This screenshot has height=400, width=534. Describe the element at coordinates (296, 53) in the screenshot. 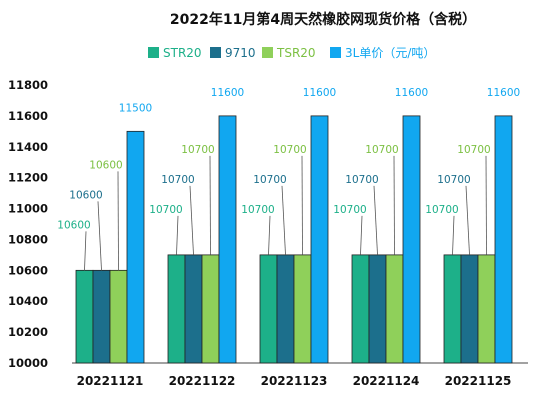

I see `legend-label: TSR20` at that location.